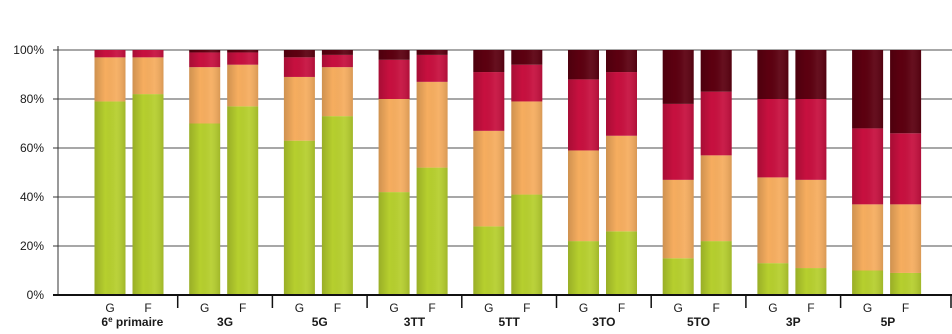 The height and width of the screenshot is (334, 952). Describe the element at coordinates (509, 322) in the screenshot. I see `group-label: 5TT` at that location.